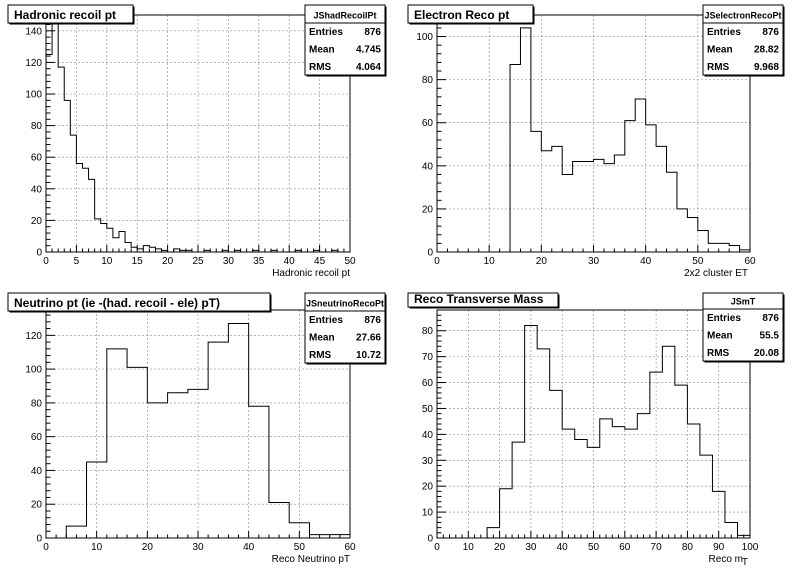  What do you see at coordinates (766, 353) in the screenshot?
I see `stats-value-rms: 20.08` at bounding box center [766, 353].